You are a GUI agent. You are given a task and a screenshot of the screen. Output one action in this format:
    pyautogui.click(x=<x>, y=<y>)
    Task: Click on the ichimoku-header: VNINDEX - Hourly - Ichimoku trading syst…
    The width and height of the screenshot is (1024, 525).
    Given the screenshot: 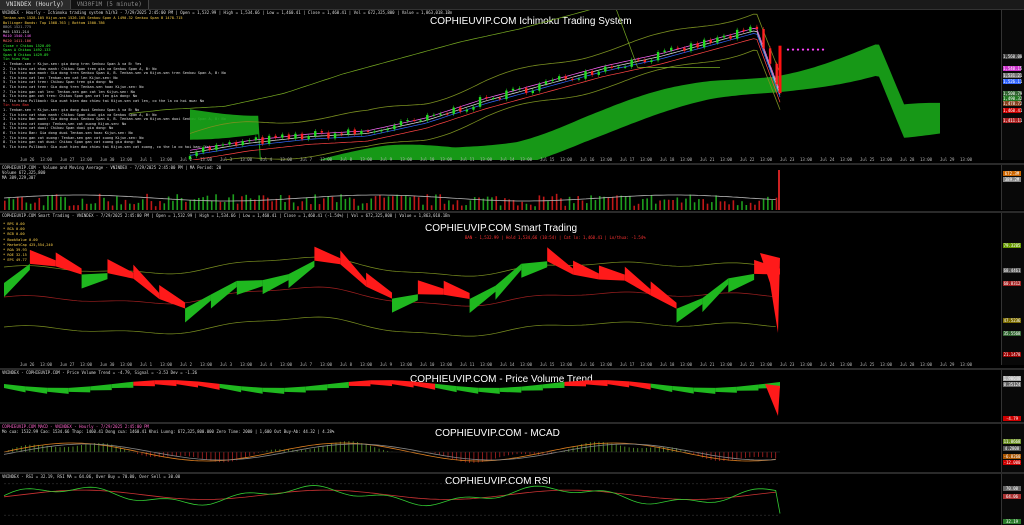 What is the action you would take?
    pyautogui.click(x=227, y=12)
    